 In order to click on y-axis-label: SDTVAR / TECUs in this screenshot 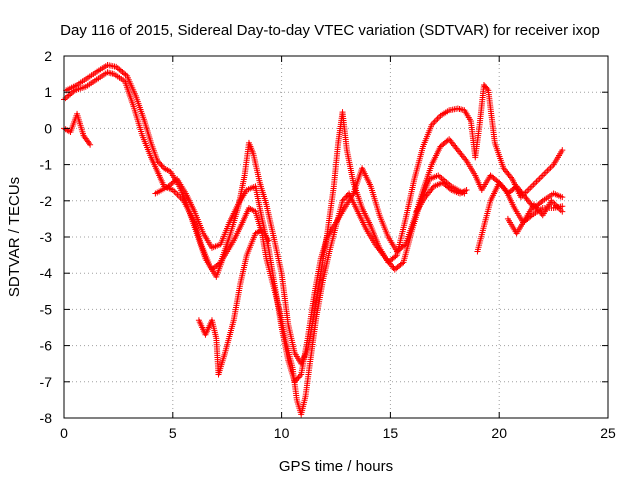, I will do `click(14, 237)`.